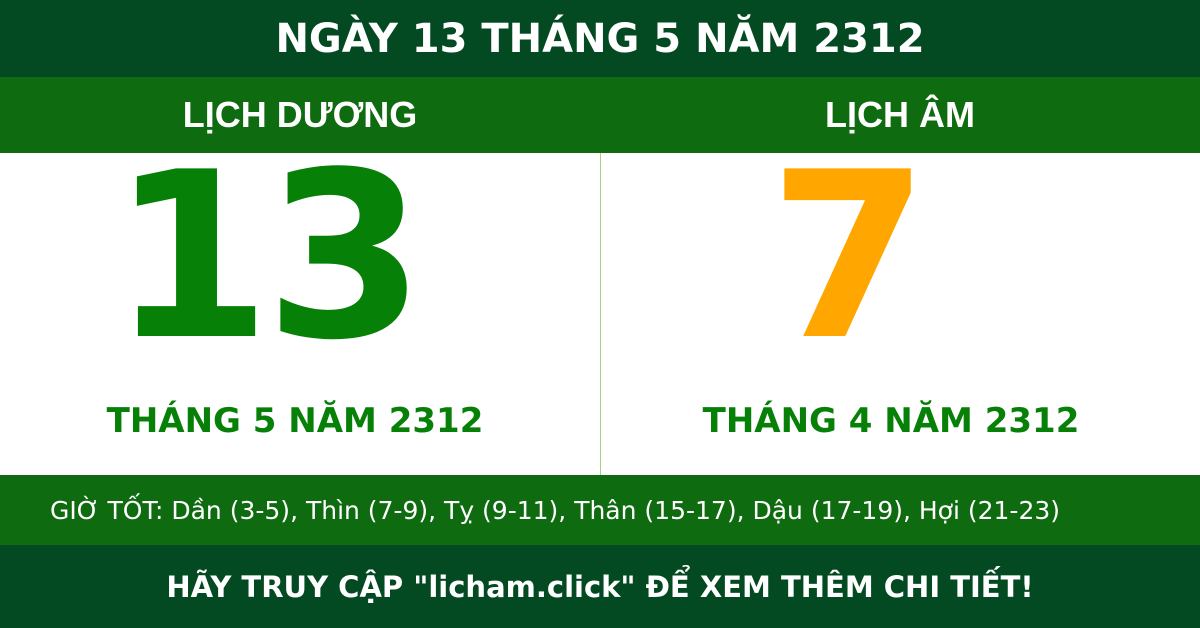 Image resolution: width=1200 pixels, height=628 pixels. I want to click on solar-heading: LỊCH DƯƠNG, so click(300, 114).